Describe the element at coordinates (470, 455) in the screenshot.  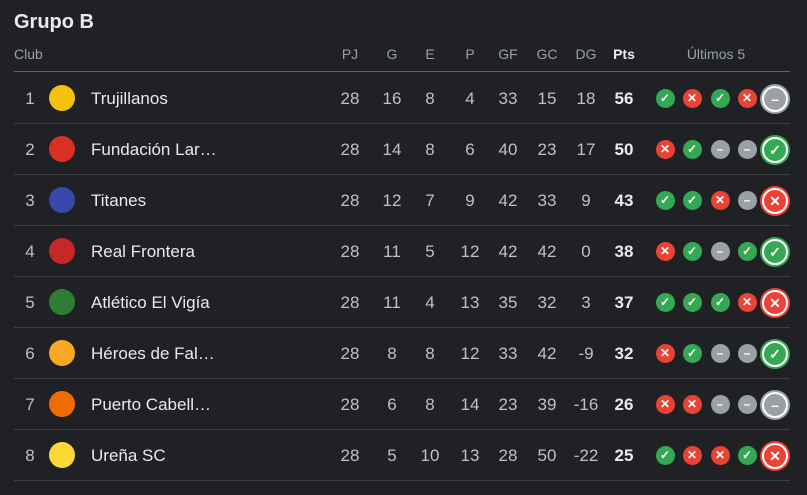
I see `cell-p: 13` at that location.